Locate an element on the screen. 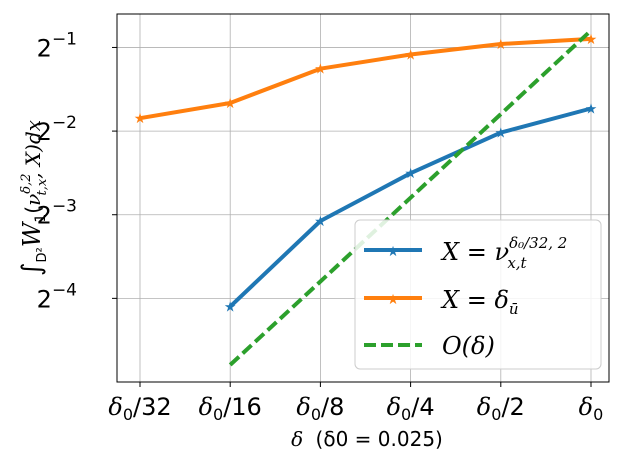 The width and height of the screenshot is (626, 465). legend-entry-green: O(δ) is located at coordinates (429, 346).